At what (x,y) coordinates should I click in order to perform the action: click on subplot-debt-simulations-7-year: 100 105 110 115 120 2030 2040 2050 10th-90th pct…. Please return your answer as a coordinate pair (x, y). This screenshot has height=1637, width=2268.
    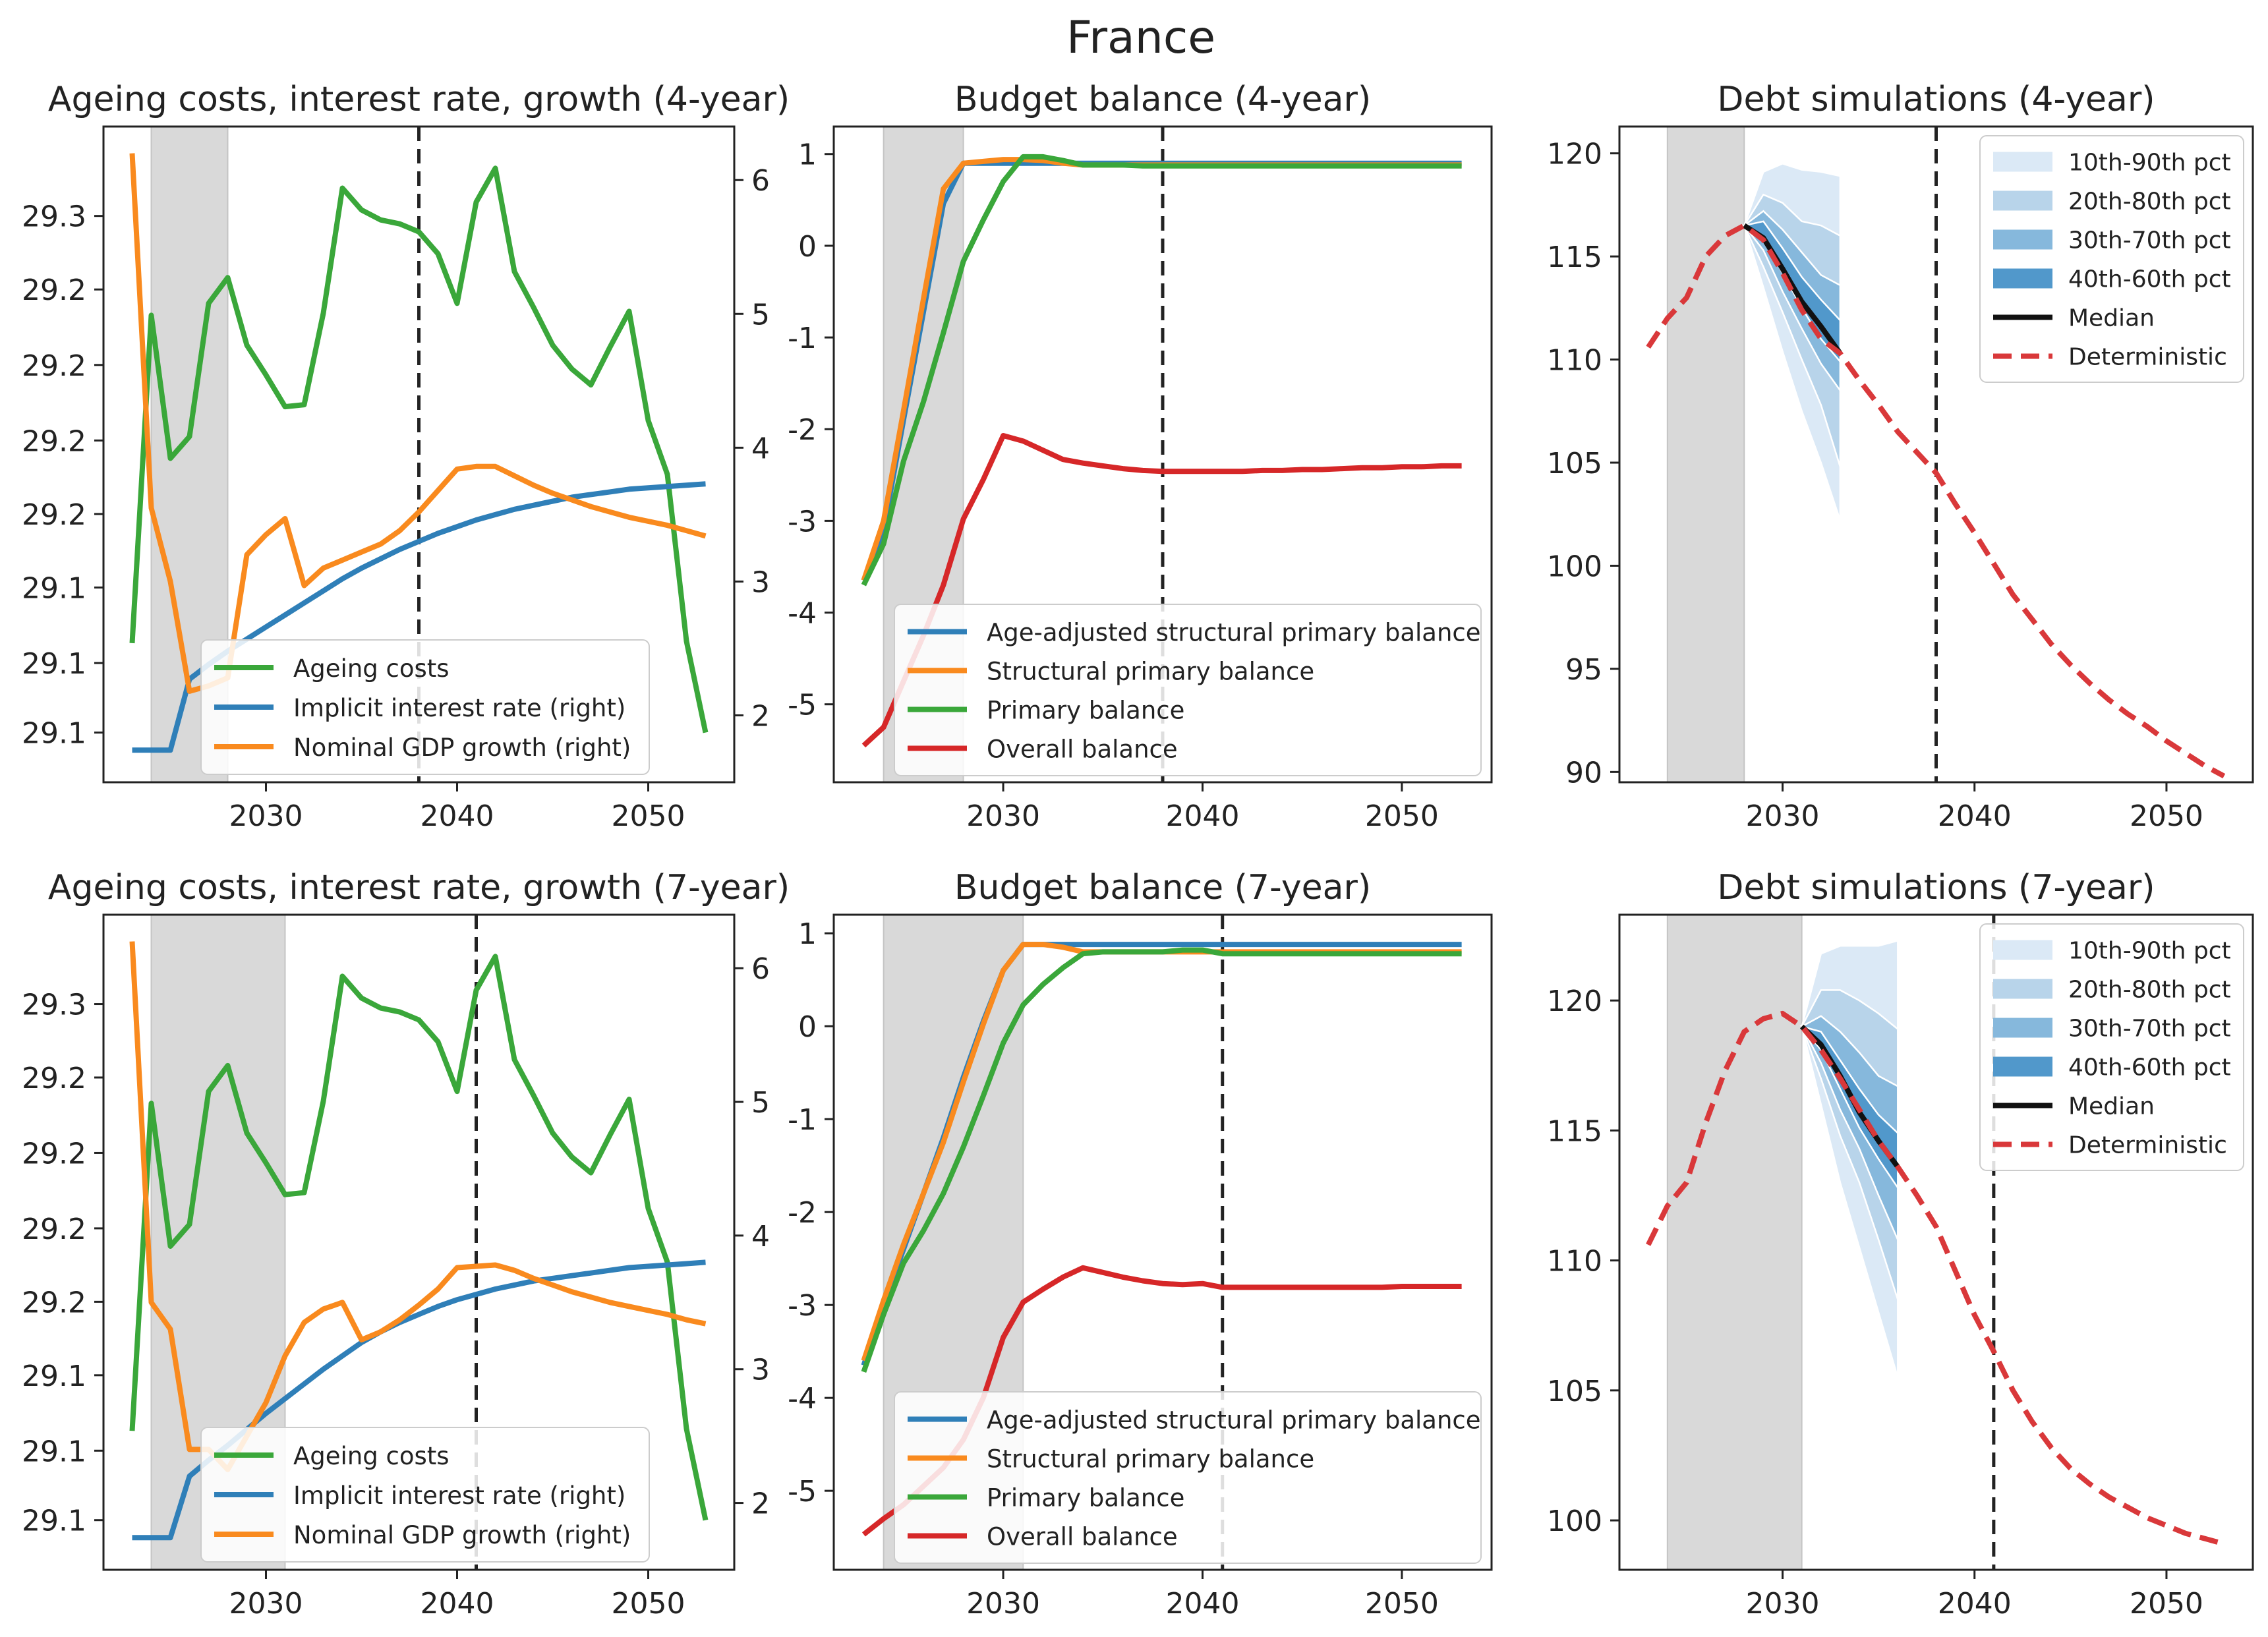
    Looking at the image, I should click on (1900, 1244).